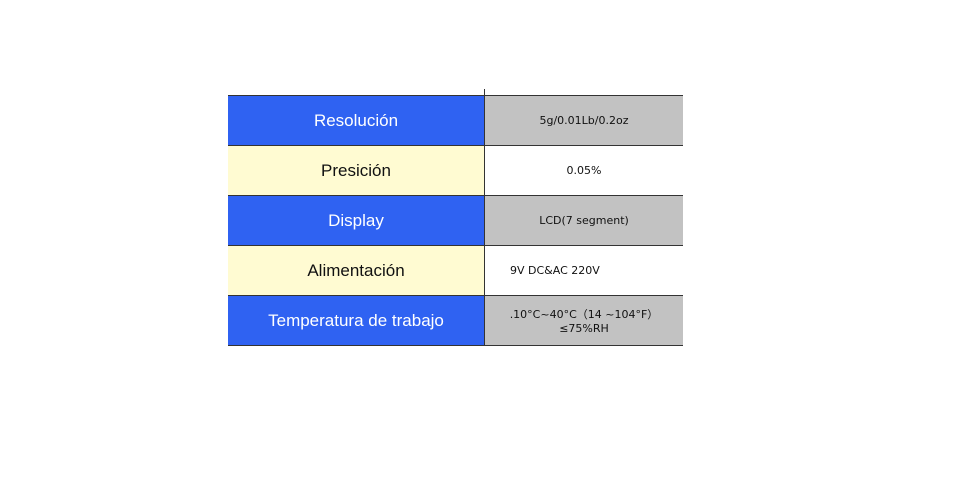  I want to click on spec-value: 9V DC&AC 220V, so click(584, 270).